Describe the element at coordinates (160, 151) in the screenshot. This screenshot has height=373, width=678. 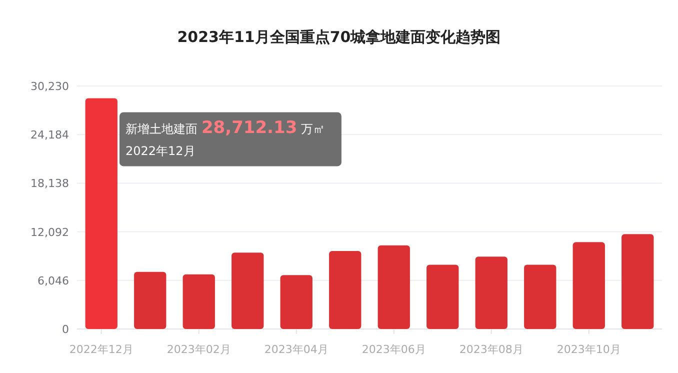
I see `annotation: 2022年12月` at that location.